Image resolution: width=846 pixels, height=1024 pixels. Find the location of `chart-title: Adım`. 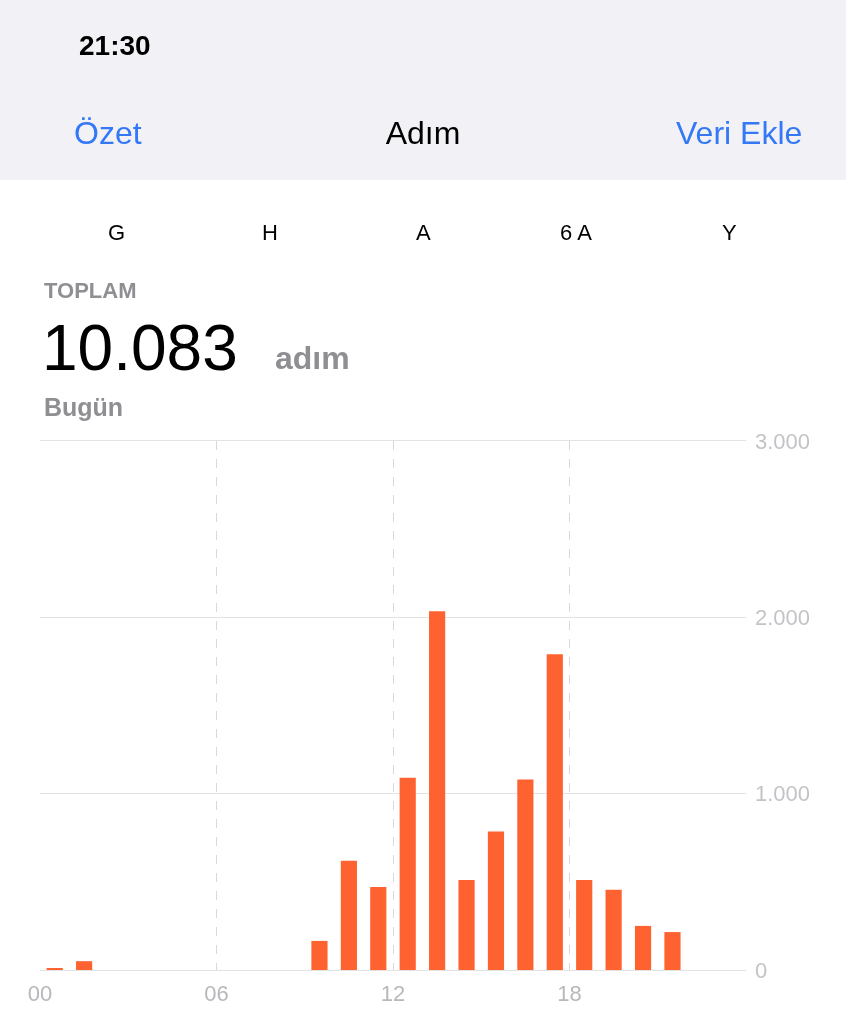

chart-title: Adım is located at coordinates (423, 133).